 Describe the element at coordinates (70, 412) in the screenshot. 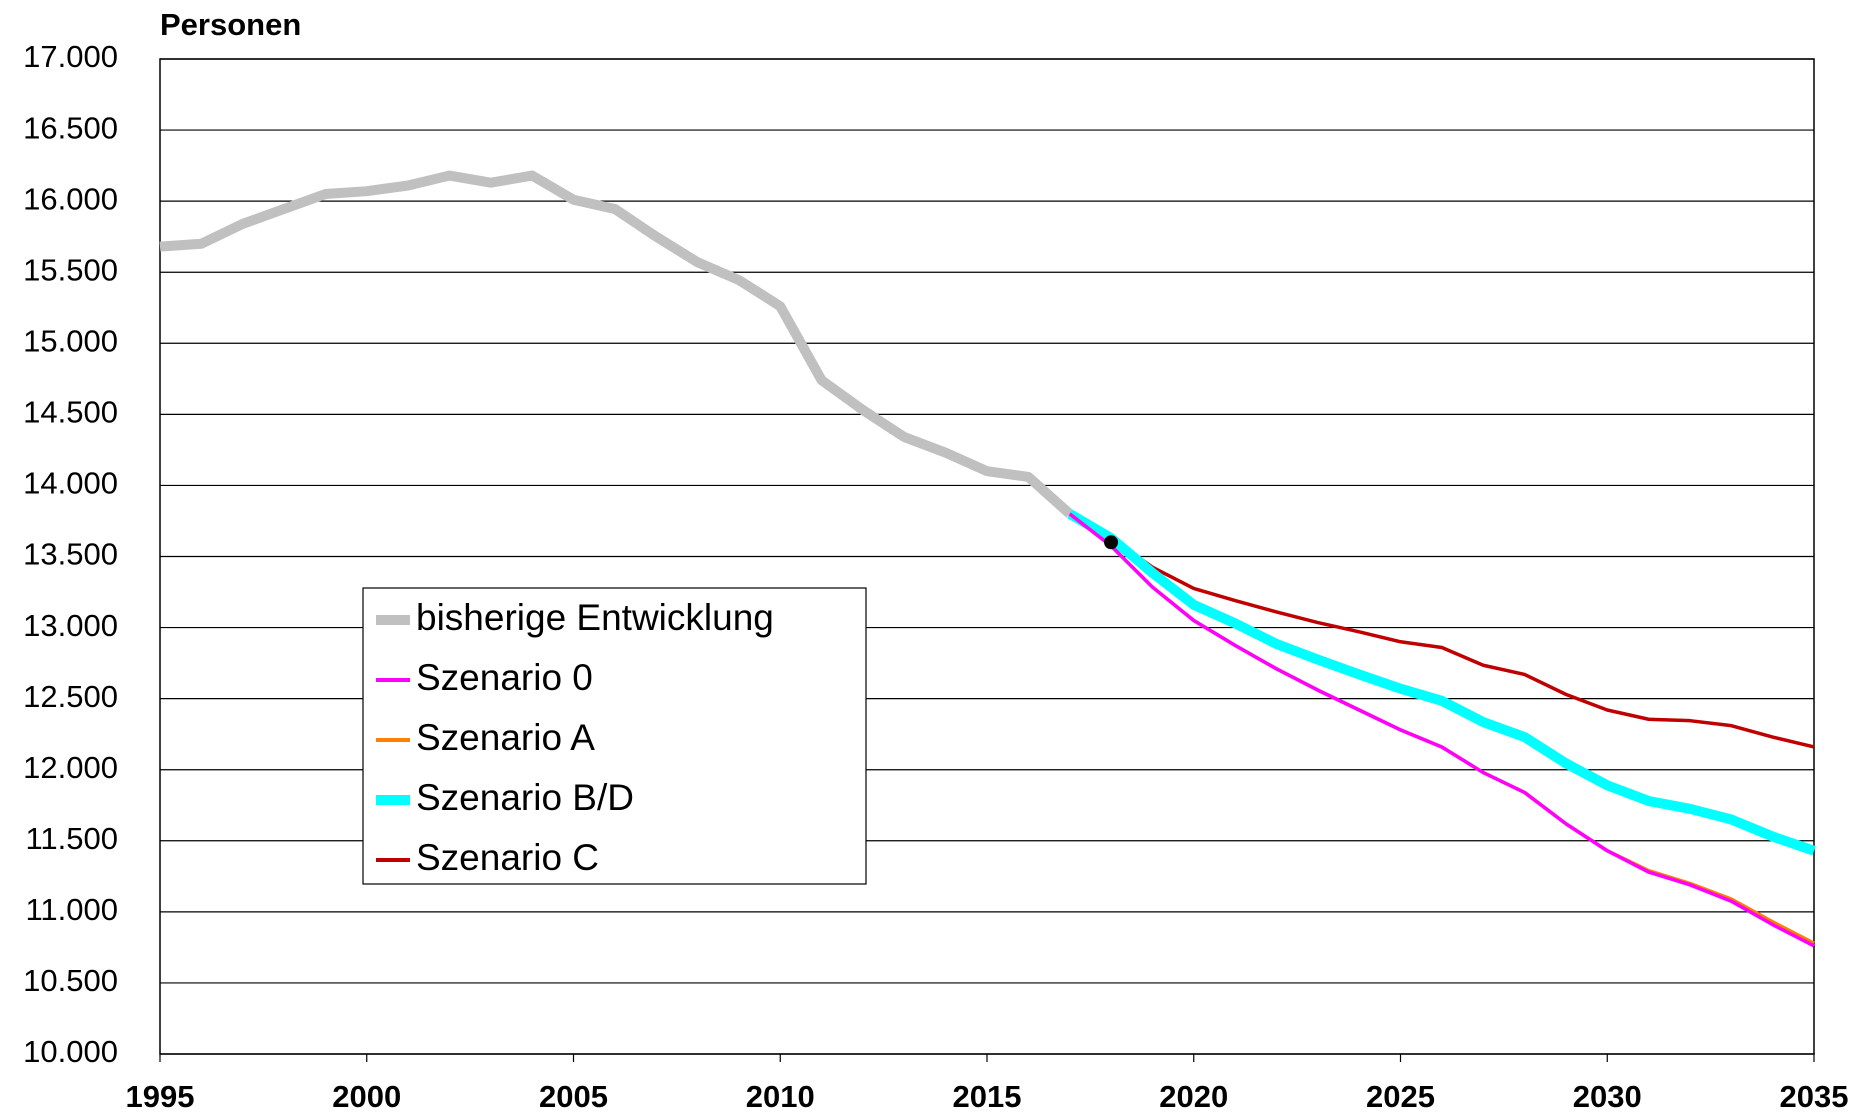

I see `y-tick-label: 14.500` at that location.